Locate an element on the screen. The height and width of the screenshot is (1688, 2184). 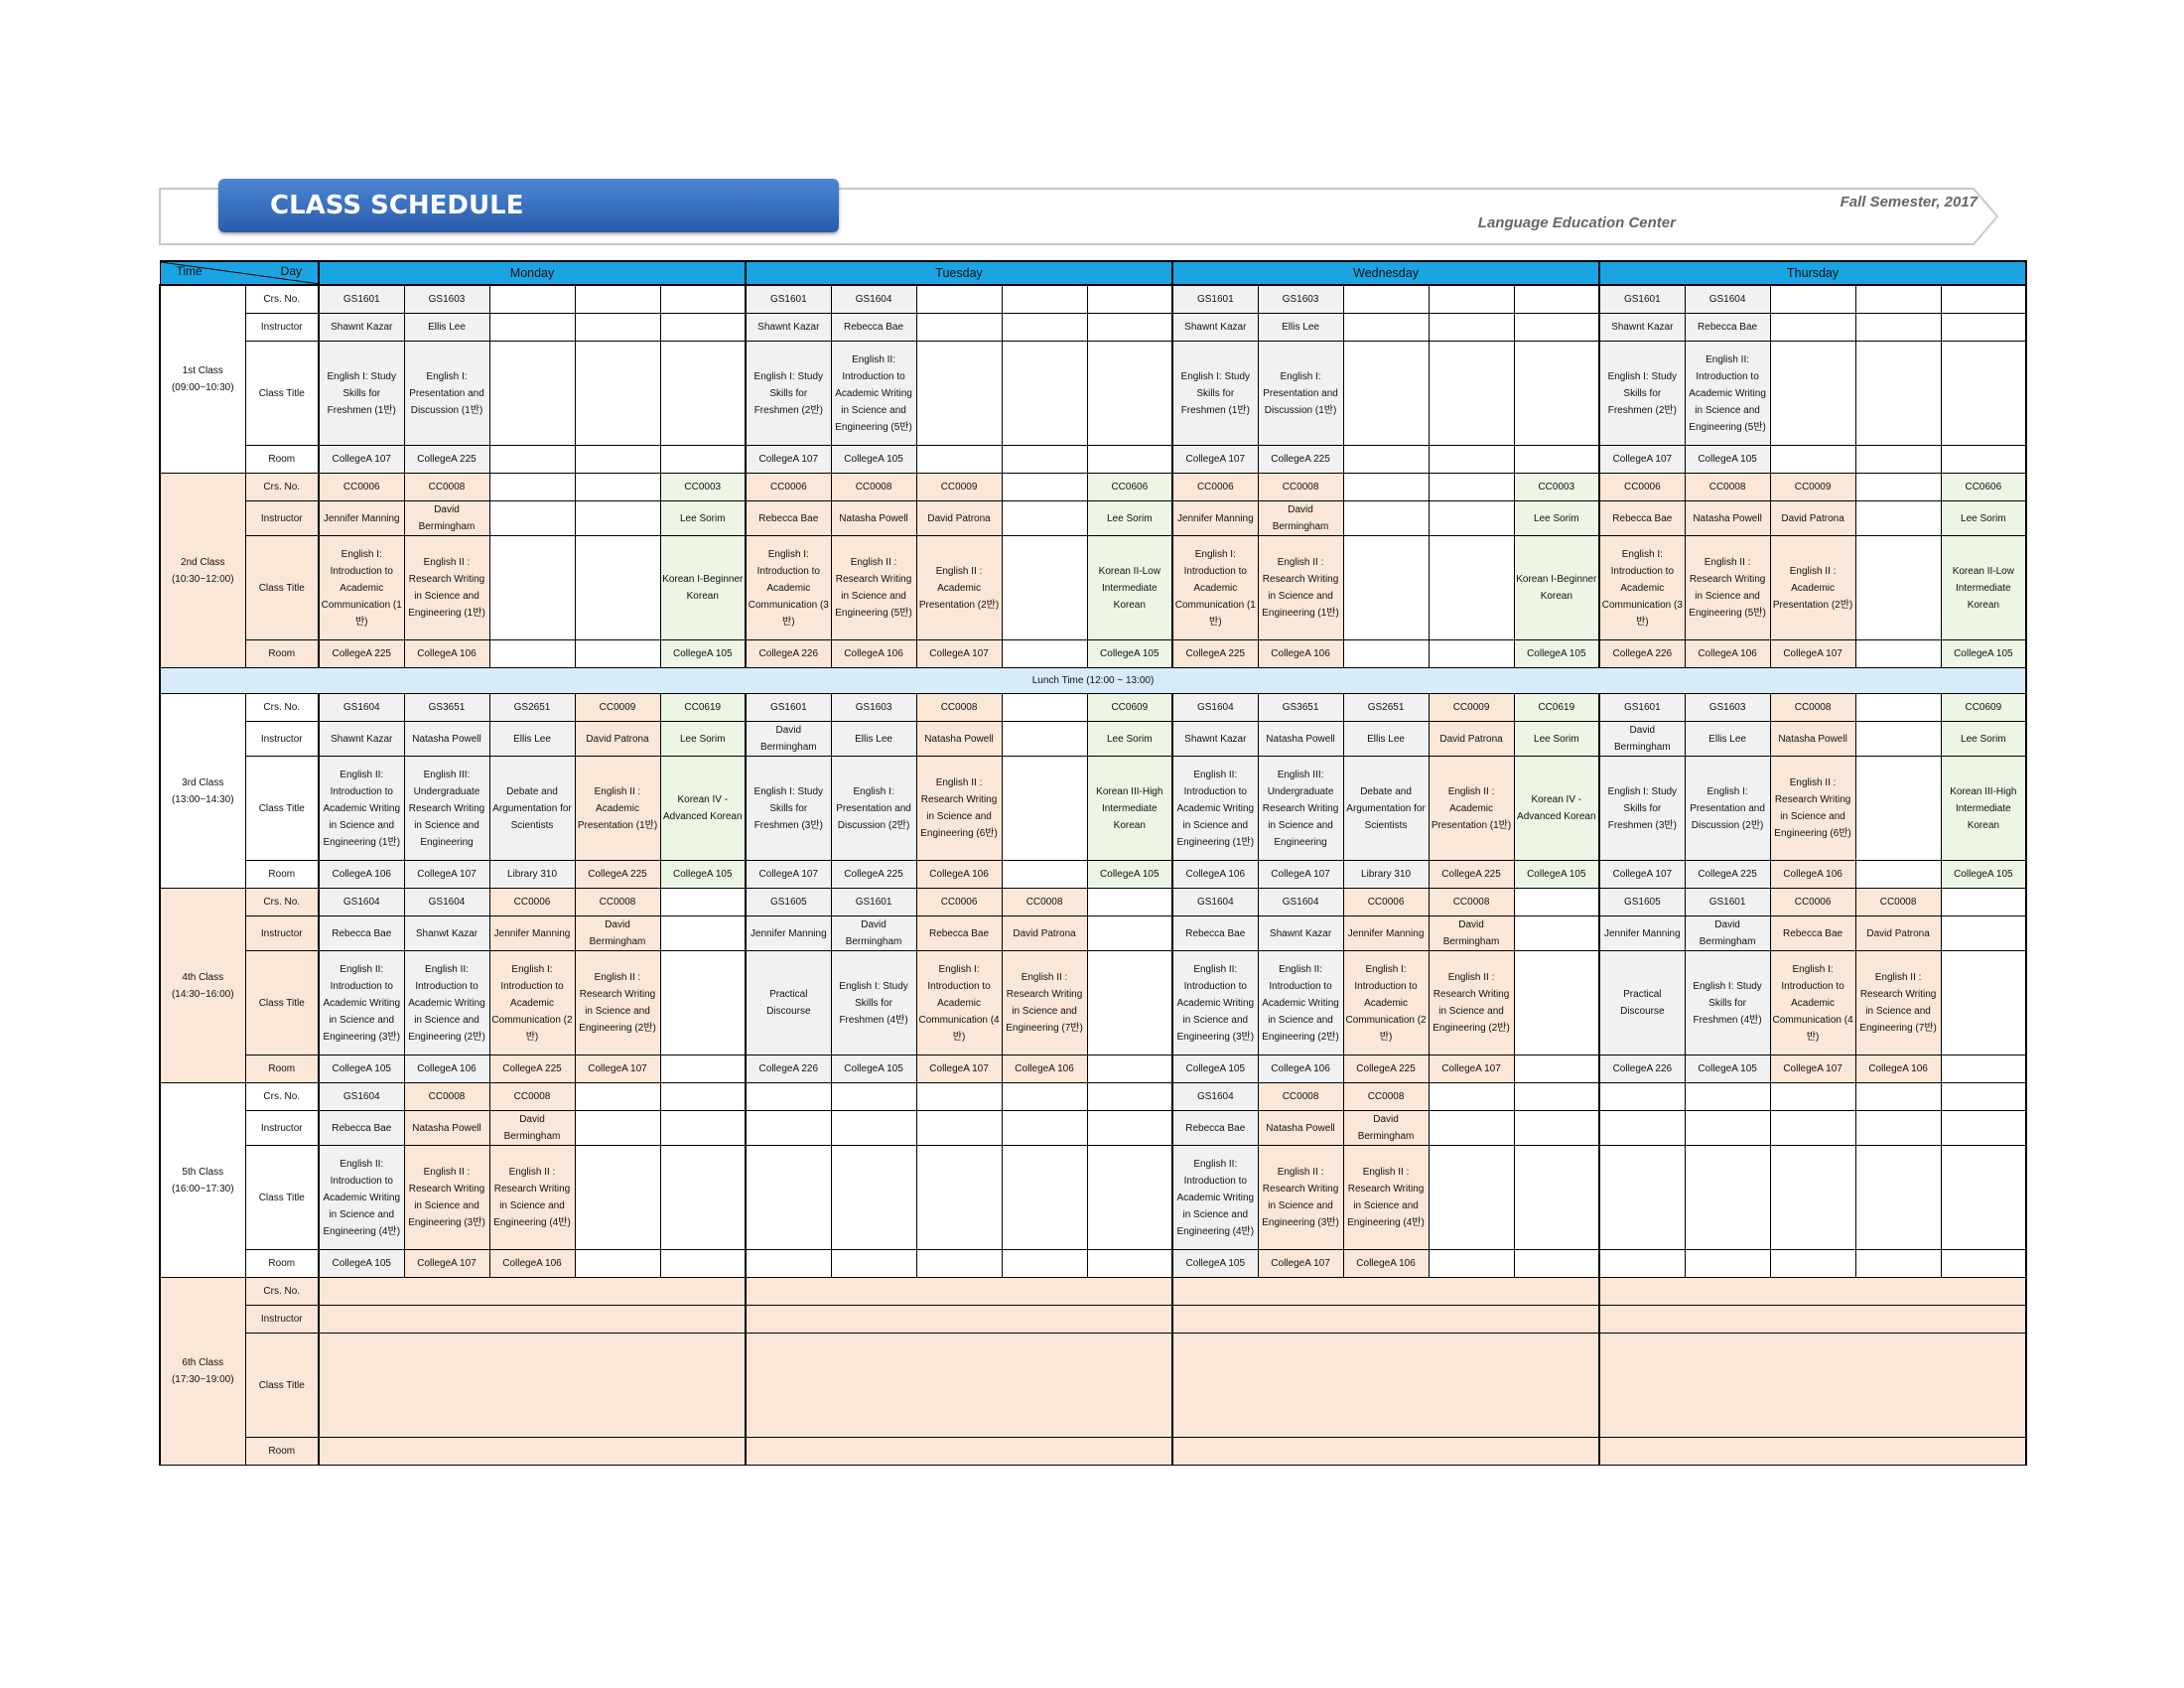
class-title: Korean IV - Advanced Korean is located at coordinates (1556, 808).